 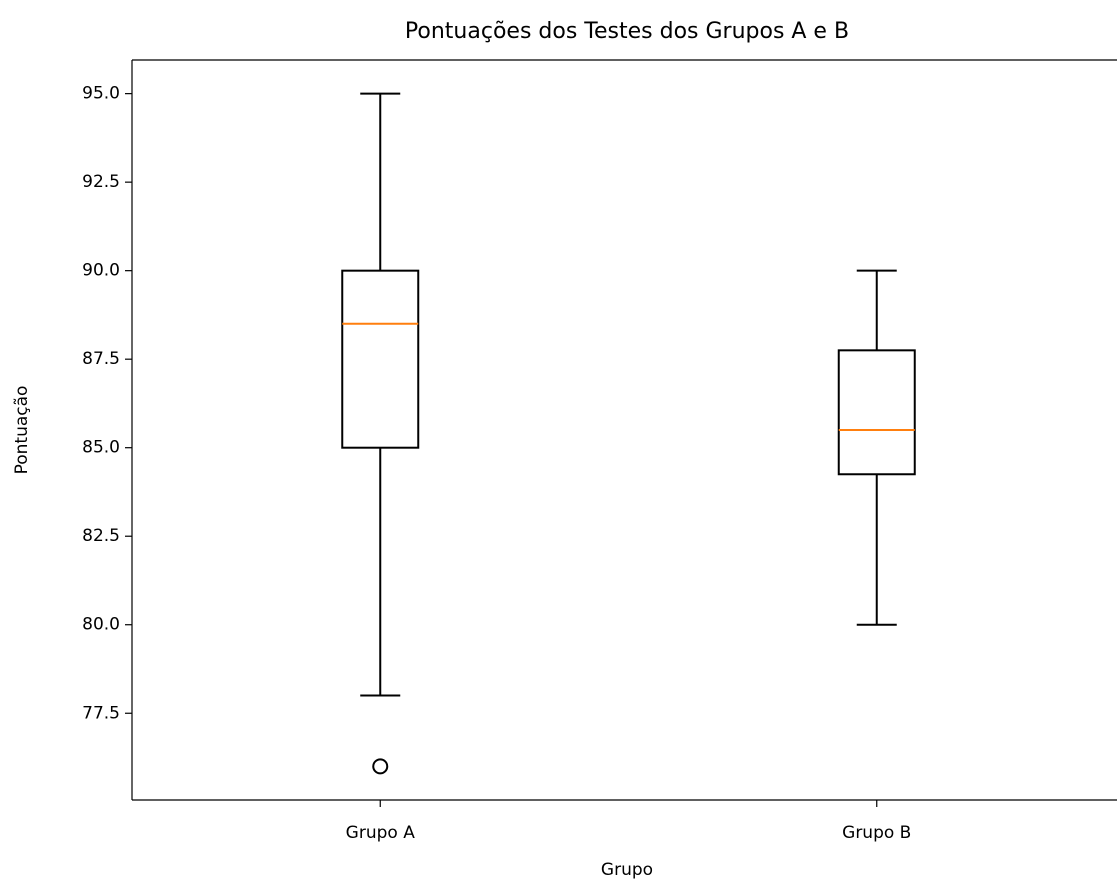 I want to click on flier, so click(x=380, y=766).